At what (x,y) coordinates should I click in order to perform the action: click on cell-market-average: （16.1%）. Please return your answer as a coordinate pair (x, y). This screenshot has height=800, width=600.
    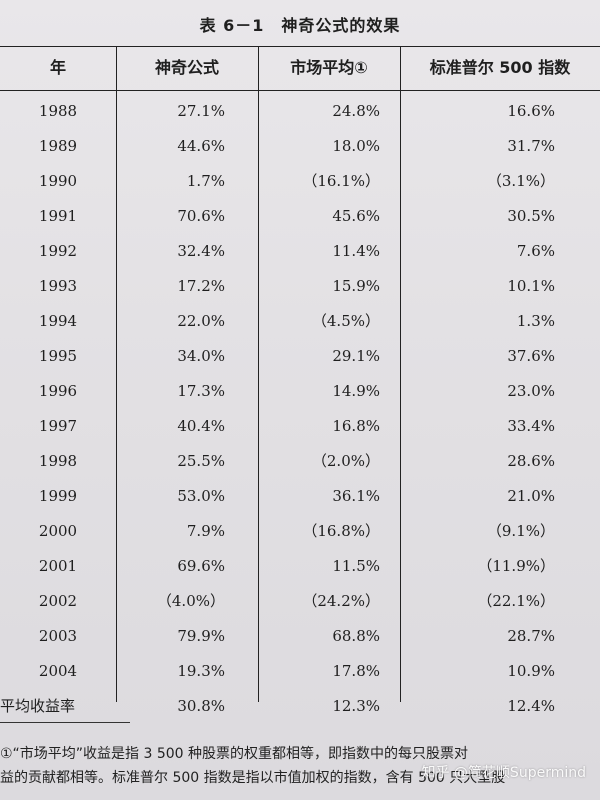
    Looking at the image, I should click on (341, 181).